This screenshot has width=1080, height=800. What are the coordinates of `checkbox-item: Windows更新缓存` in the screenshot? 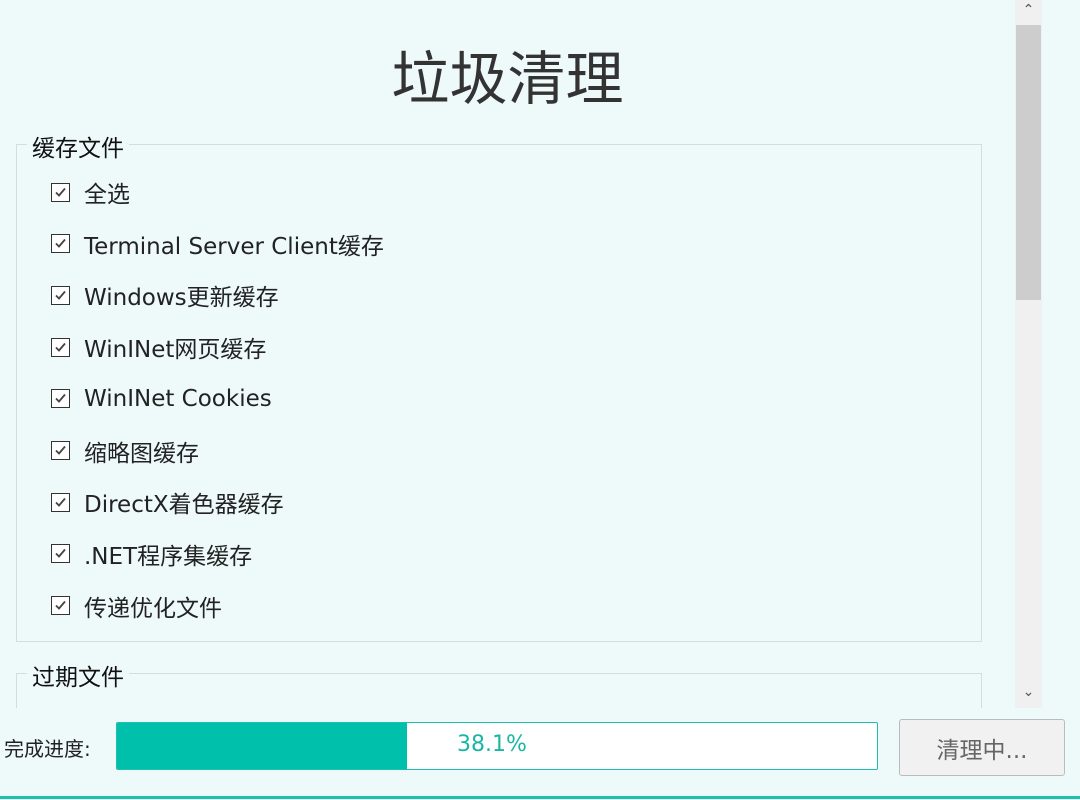 It's located at (165, 296).